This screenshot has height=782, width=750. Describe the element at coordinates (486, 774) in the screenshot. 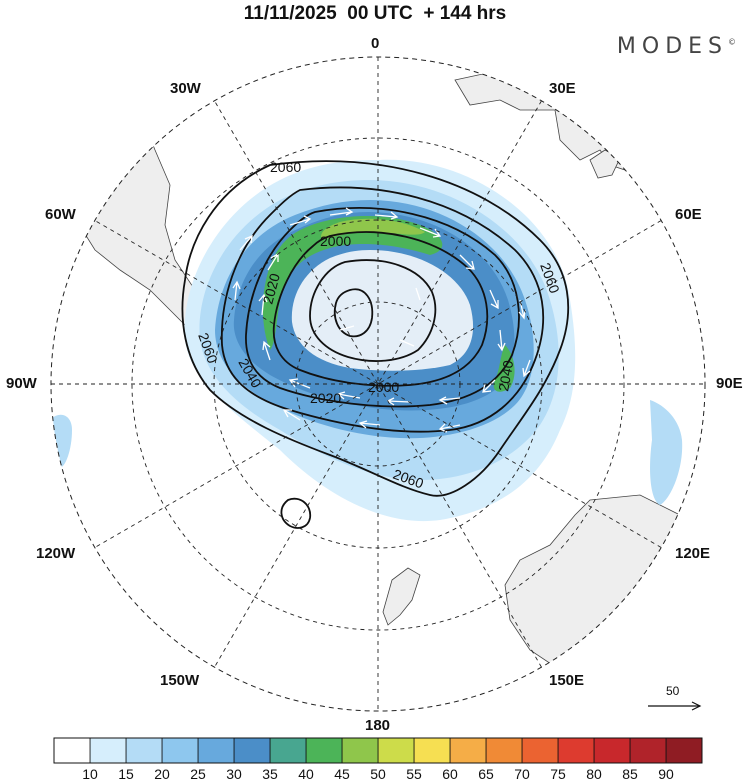

I see `colorbar-tick-label: 65` at that location.